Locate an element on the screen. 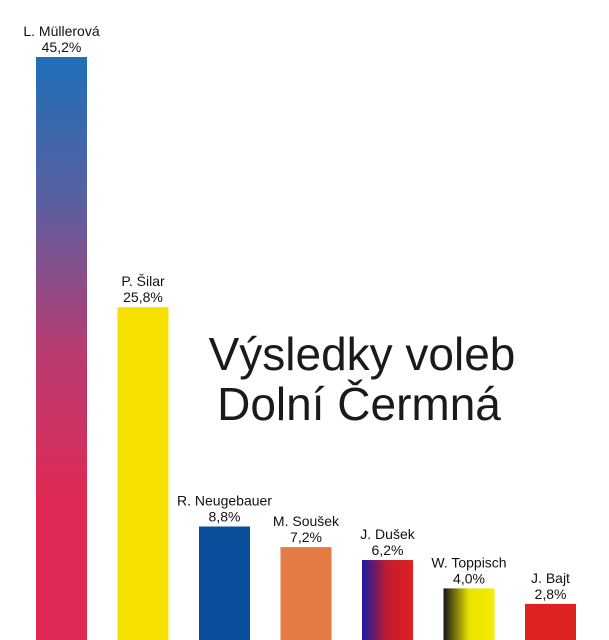  value-label-5: 4,0% is located at coordinates (469, 578).